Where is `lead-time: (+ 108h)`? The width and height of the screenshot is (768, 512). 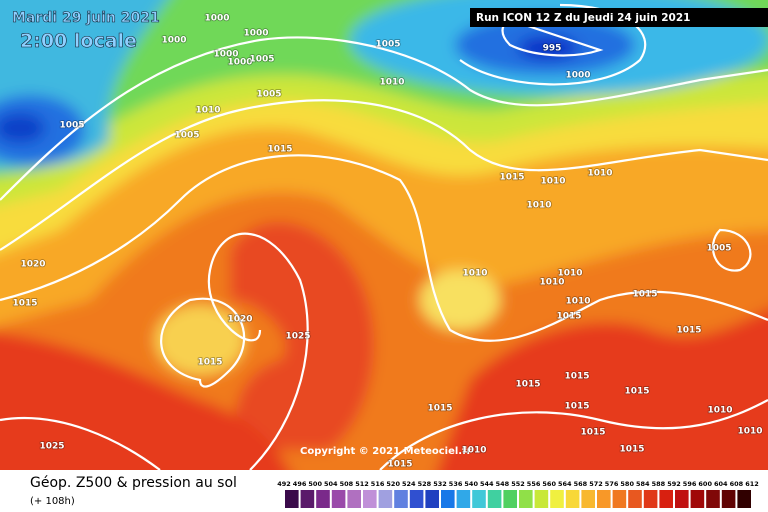
lead-time: (+ 108h) is located at coordinates (52, 501).